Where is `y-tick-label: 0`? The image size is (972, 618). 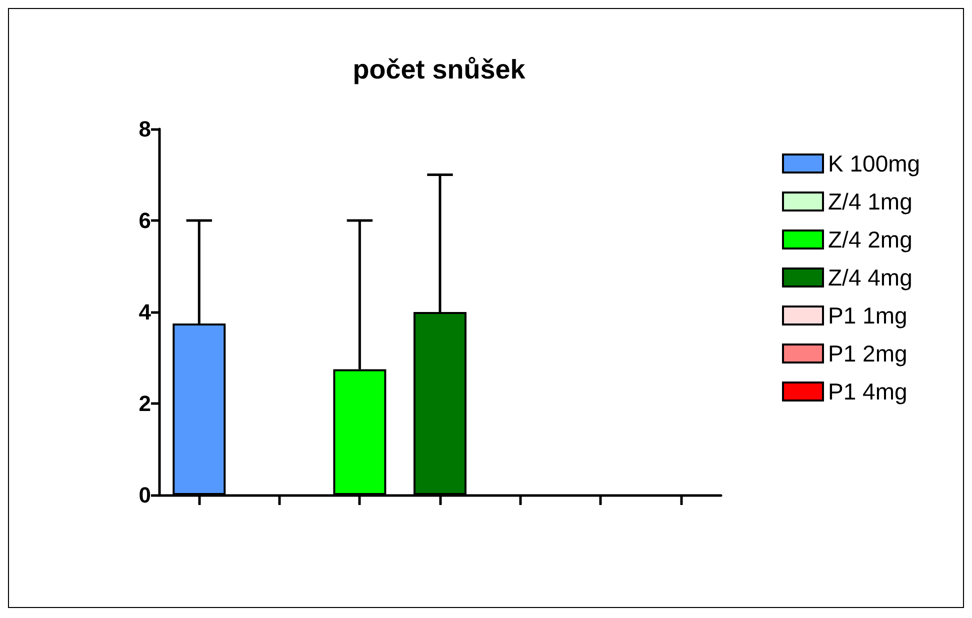
y-tick-label: 0 is located at coordinates (144, 495).